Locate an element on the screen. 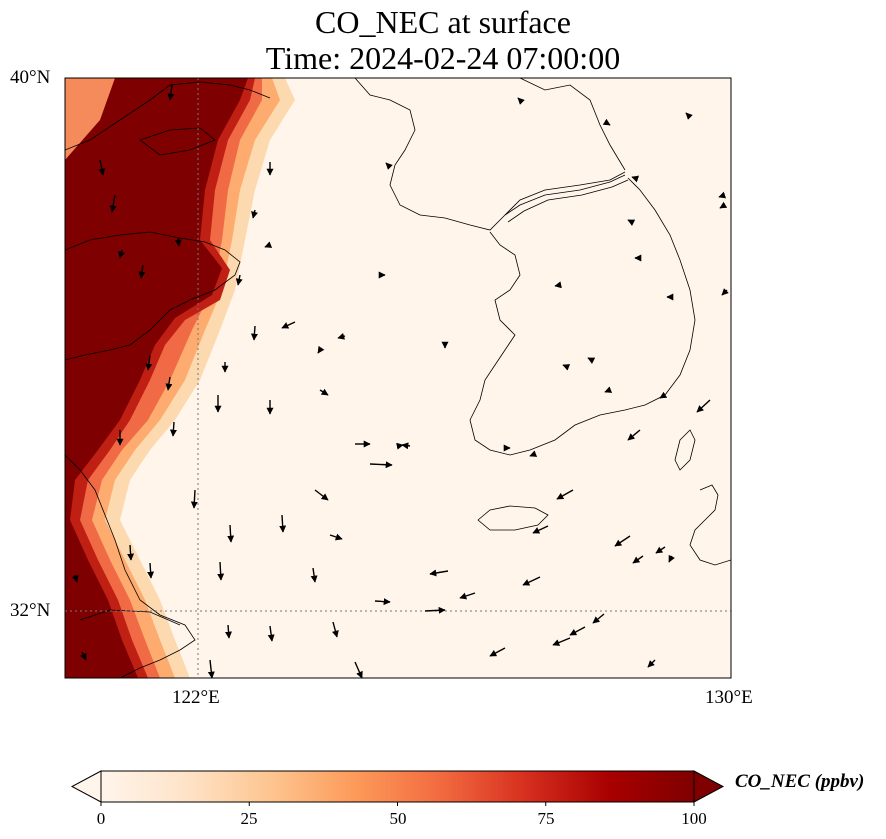 This screenshot has height=839, width=886. lon-tick-label-130: 130°E is located at coordinates (729, 697).